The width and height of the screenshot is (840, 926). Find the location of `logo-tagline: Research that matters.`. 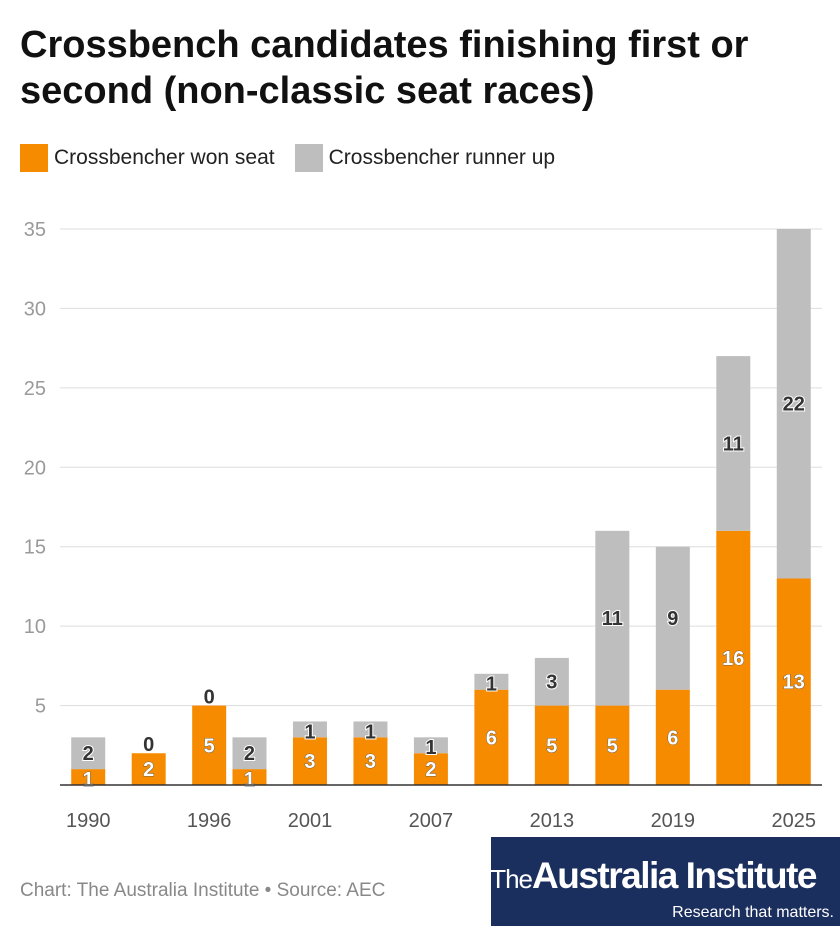

logo-tagline: Research that matters. is located at coordinates (753, 912).